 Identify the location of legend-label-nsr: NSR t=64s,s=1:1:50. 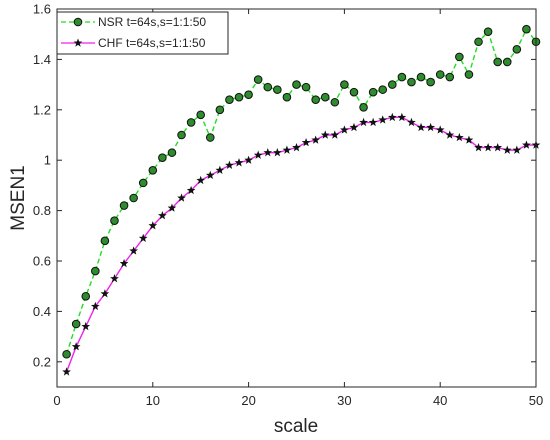
(152, 22).